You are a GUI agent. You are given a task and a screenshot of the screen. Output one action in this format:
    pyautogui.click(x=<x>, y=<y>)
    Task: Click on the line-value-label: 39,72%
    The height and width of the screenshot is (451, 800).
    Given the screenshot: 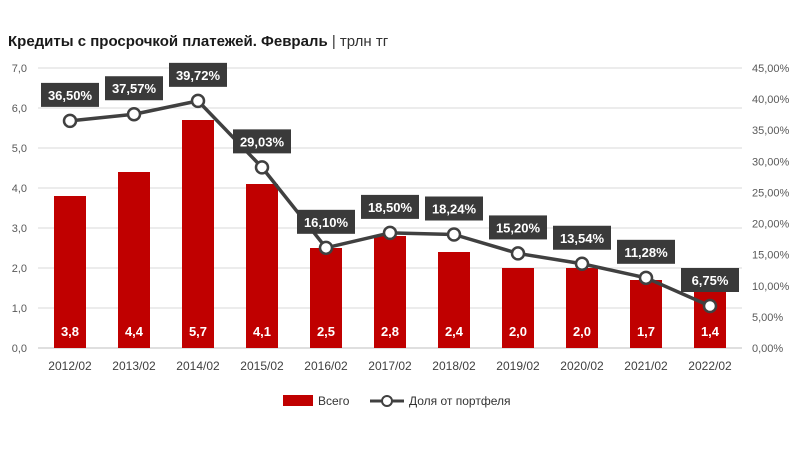 What is the action you would take?
    pyautogui.click(x=198, y=75)
    